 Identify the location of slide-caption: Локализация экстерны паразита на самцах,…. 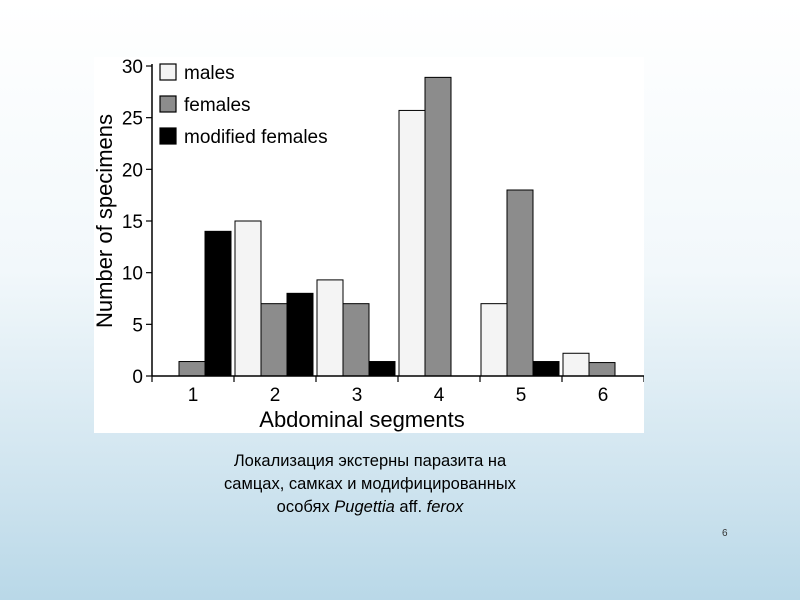
(370, 484).